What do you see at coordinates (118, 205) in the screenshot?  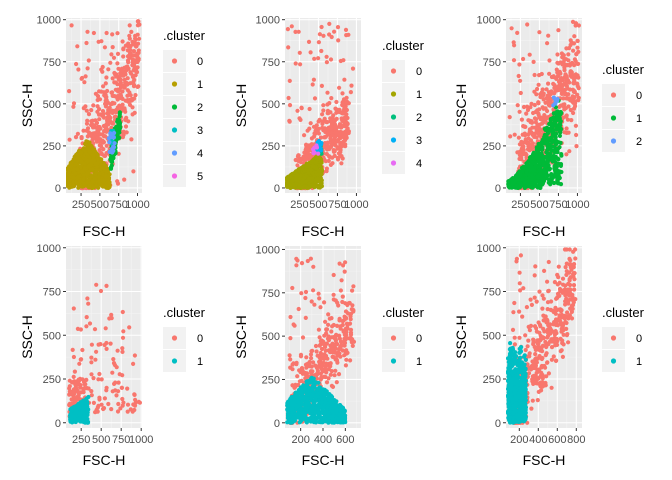 I see `x-tick-label: 750` at bounding box center [118, 205].